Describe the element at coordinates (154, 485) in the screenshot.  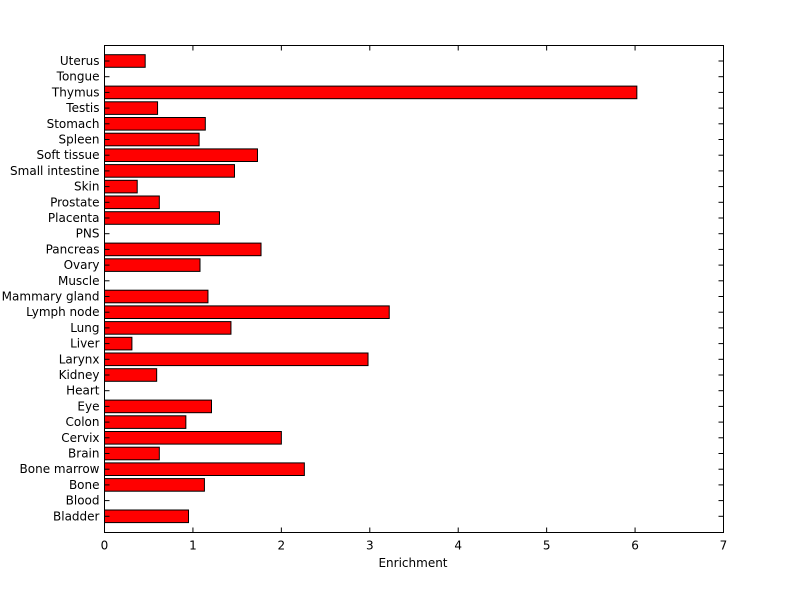
I see `bar-bone` at that location.